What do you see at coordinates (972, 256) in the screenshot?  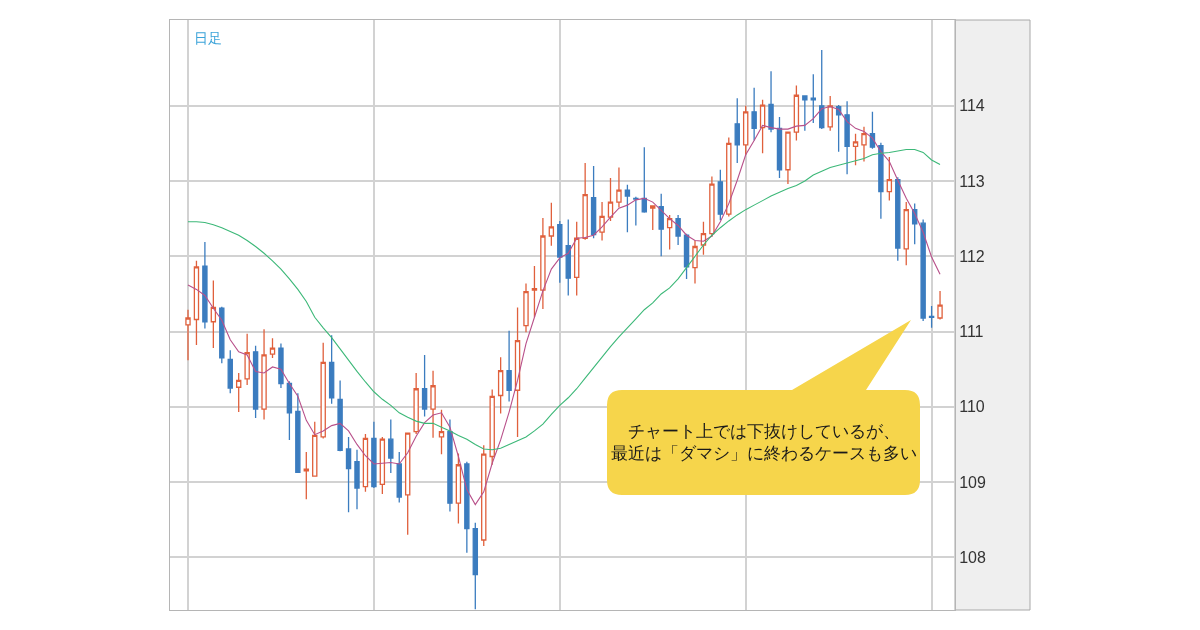 I see `y-tick-label: 112` at bounding box center [972, 256].